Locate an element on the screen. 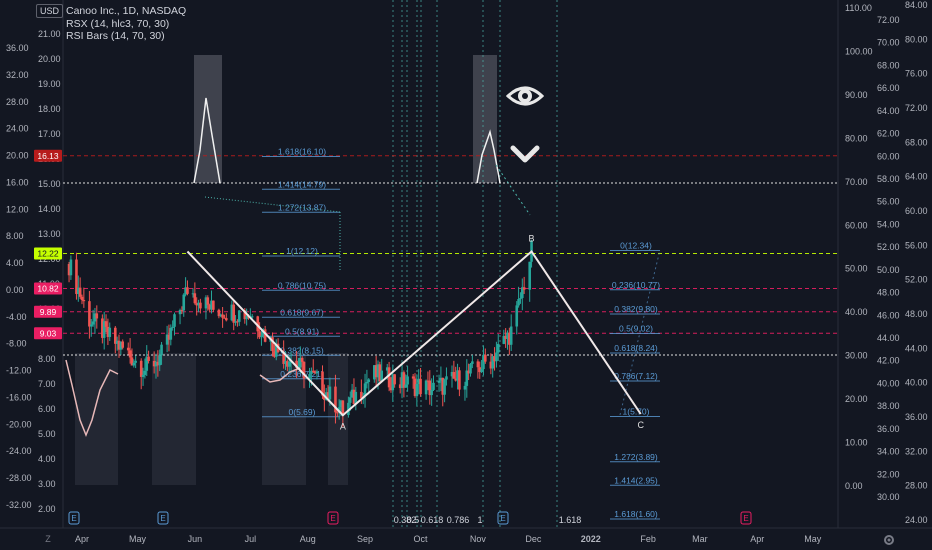 The height and width of the screenshot is (550, 932). fib-ext-label-0: 1.618(16.10) is located at coordinates (302, 152).